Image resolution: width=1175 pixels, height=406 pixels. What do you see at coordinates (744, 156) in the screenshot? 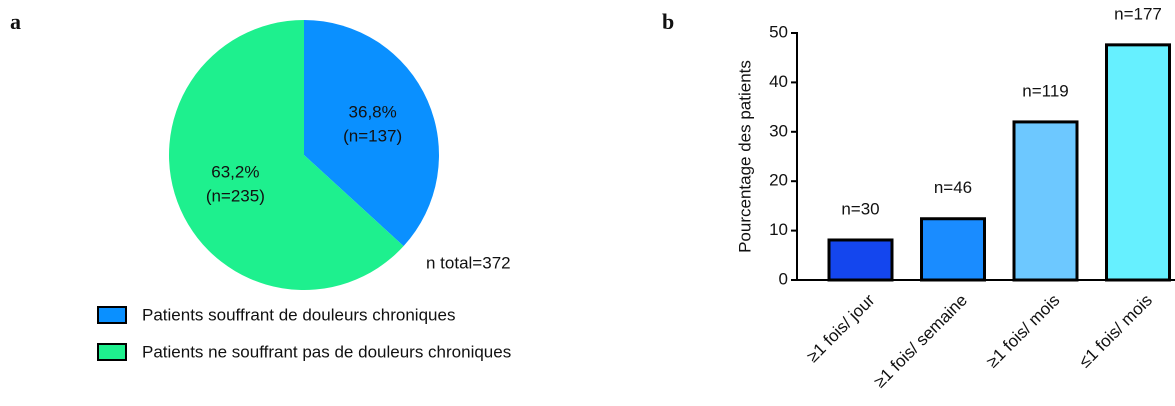
I see `y-axis-label: Pourcentage des patients` at bounding box center [744, 156].